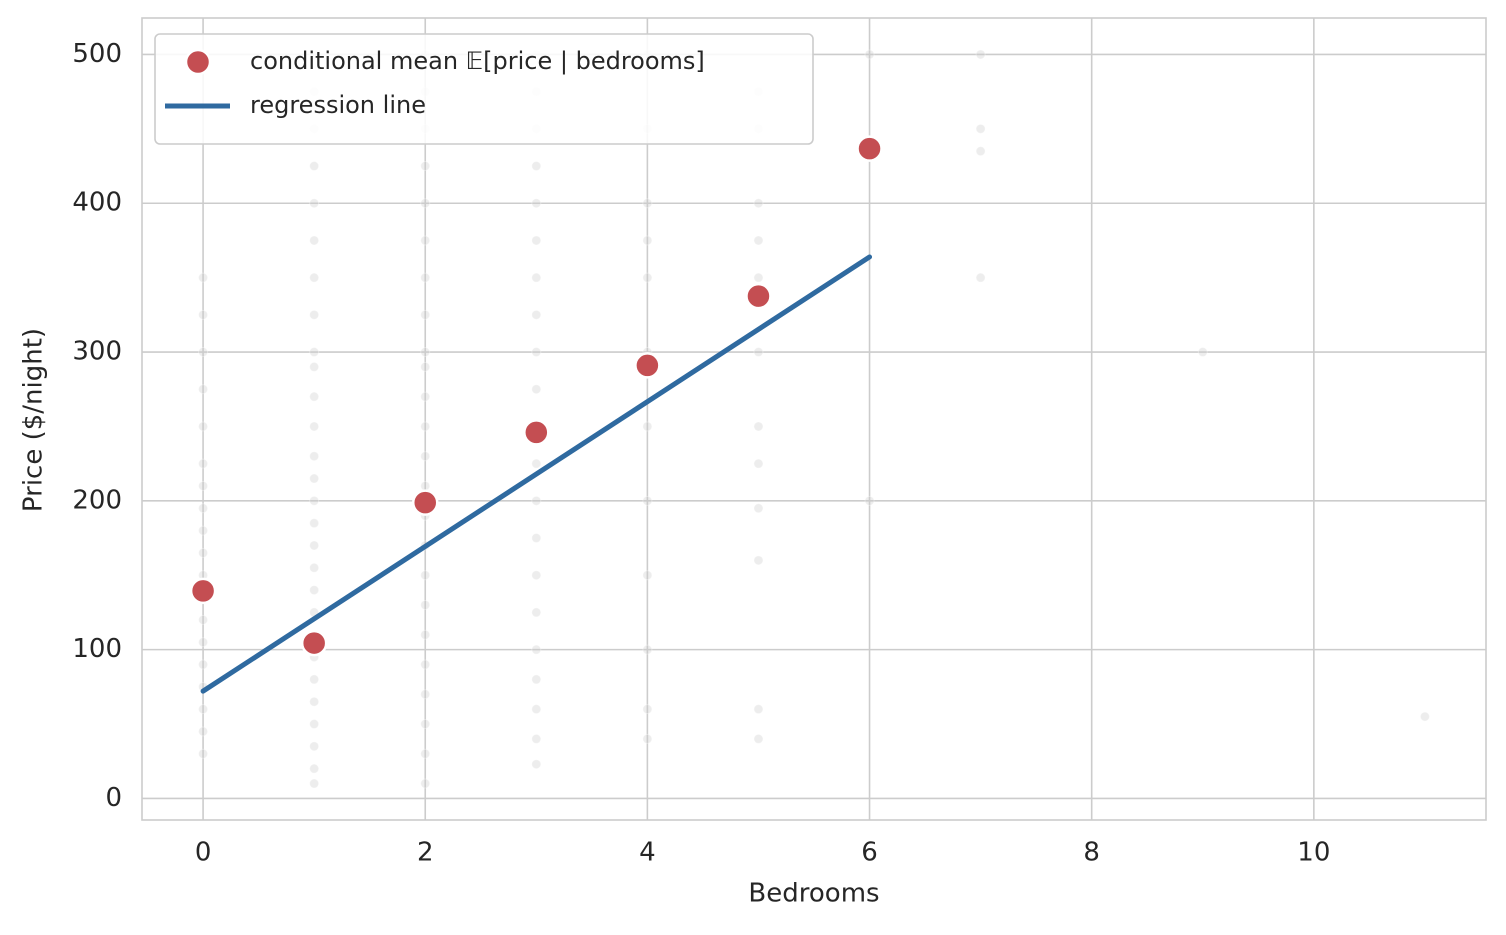 The width and height of the screenshot is (1506, 935). Describe the element at coordinates (34, 420) in the screenshot. I see `y-axis-label: Price ($/night)` at that location.